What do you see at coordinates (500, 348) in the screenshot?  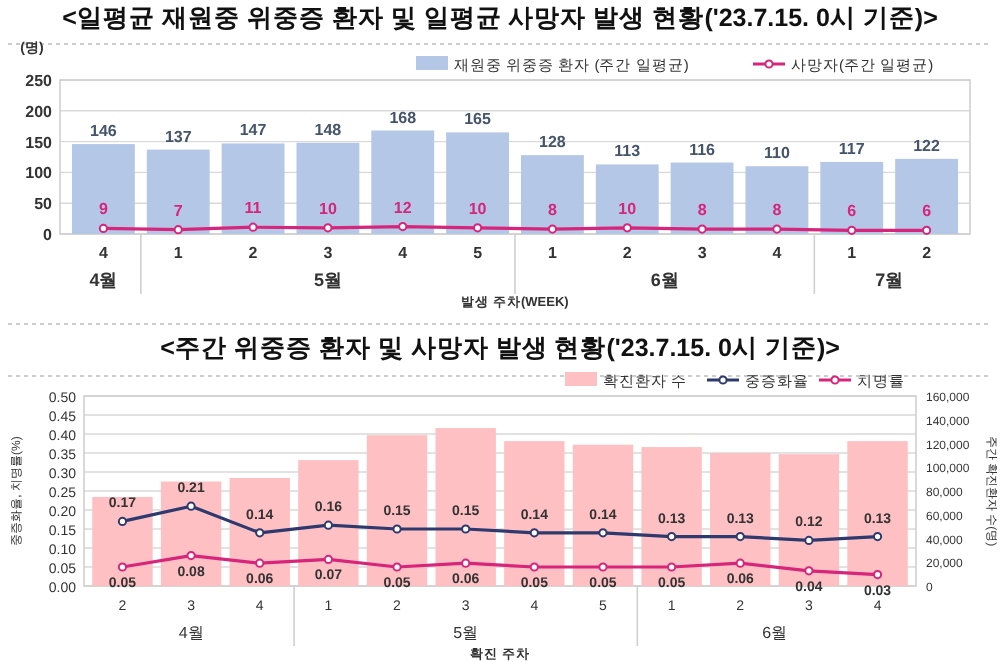 I see `chart-title: <주간 위중증 환자 및 사망자 발생 현황('23.7.15. 0시 기준)>` at bounding box center [500, 348].